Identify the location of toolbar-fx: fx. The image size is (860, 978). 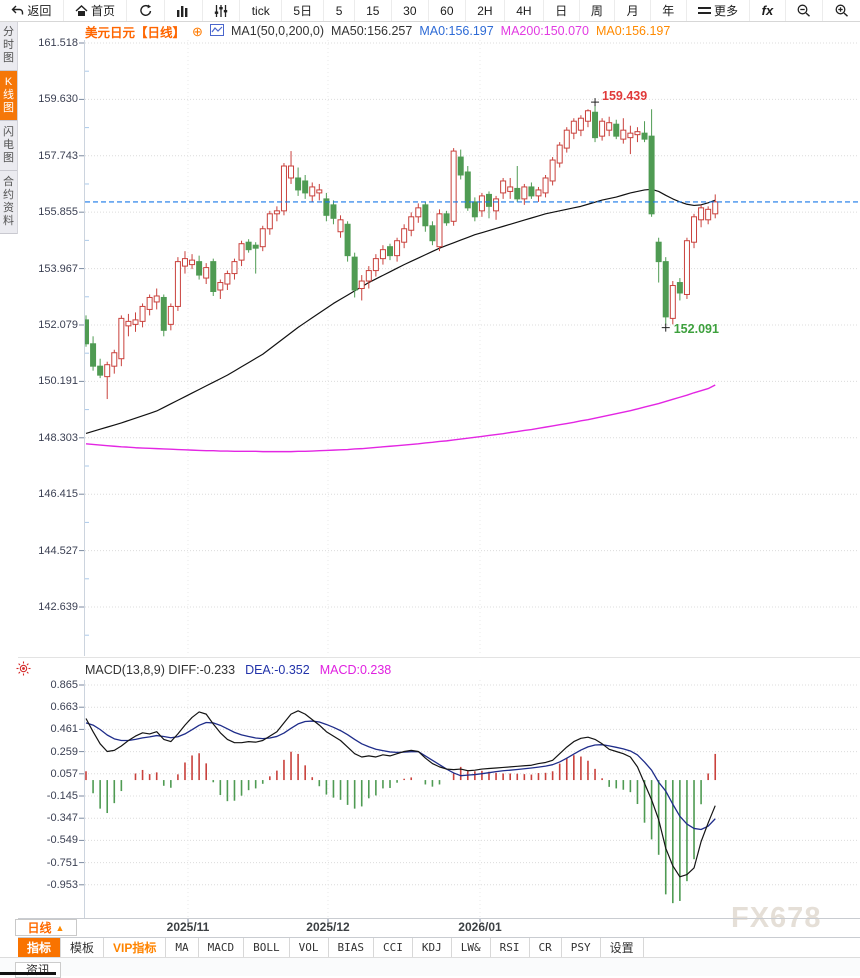
(766, 10).